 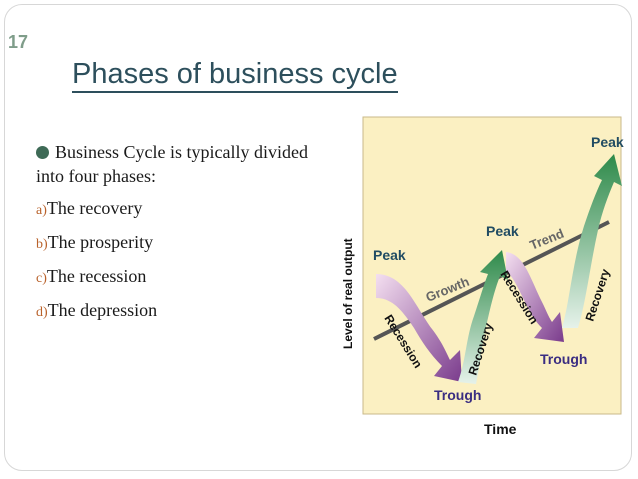 What do you see at coordinates (42, 152) in the screenshot?
I see `bullet-dot-icon` at bounding box center [42, 152].